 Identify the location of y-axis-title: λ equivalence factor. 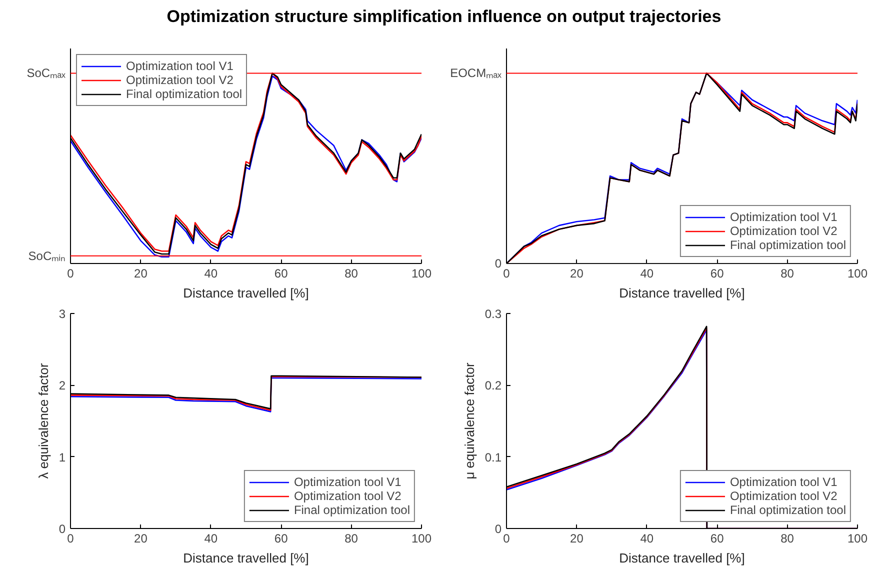
(43, 420).